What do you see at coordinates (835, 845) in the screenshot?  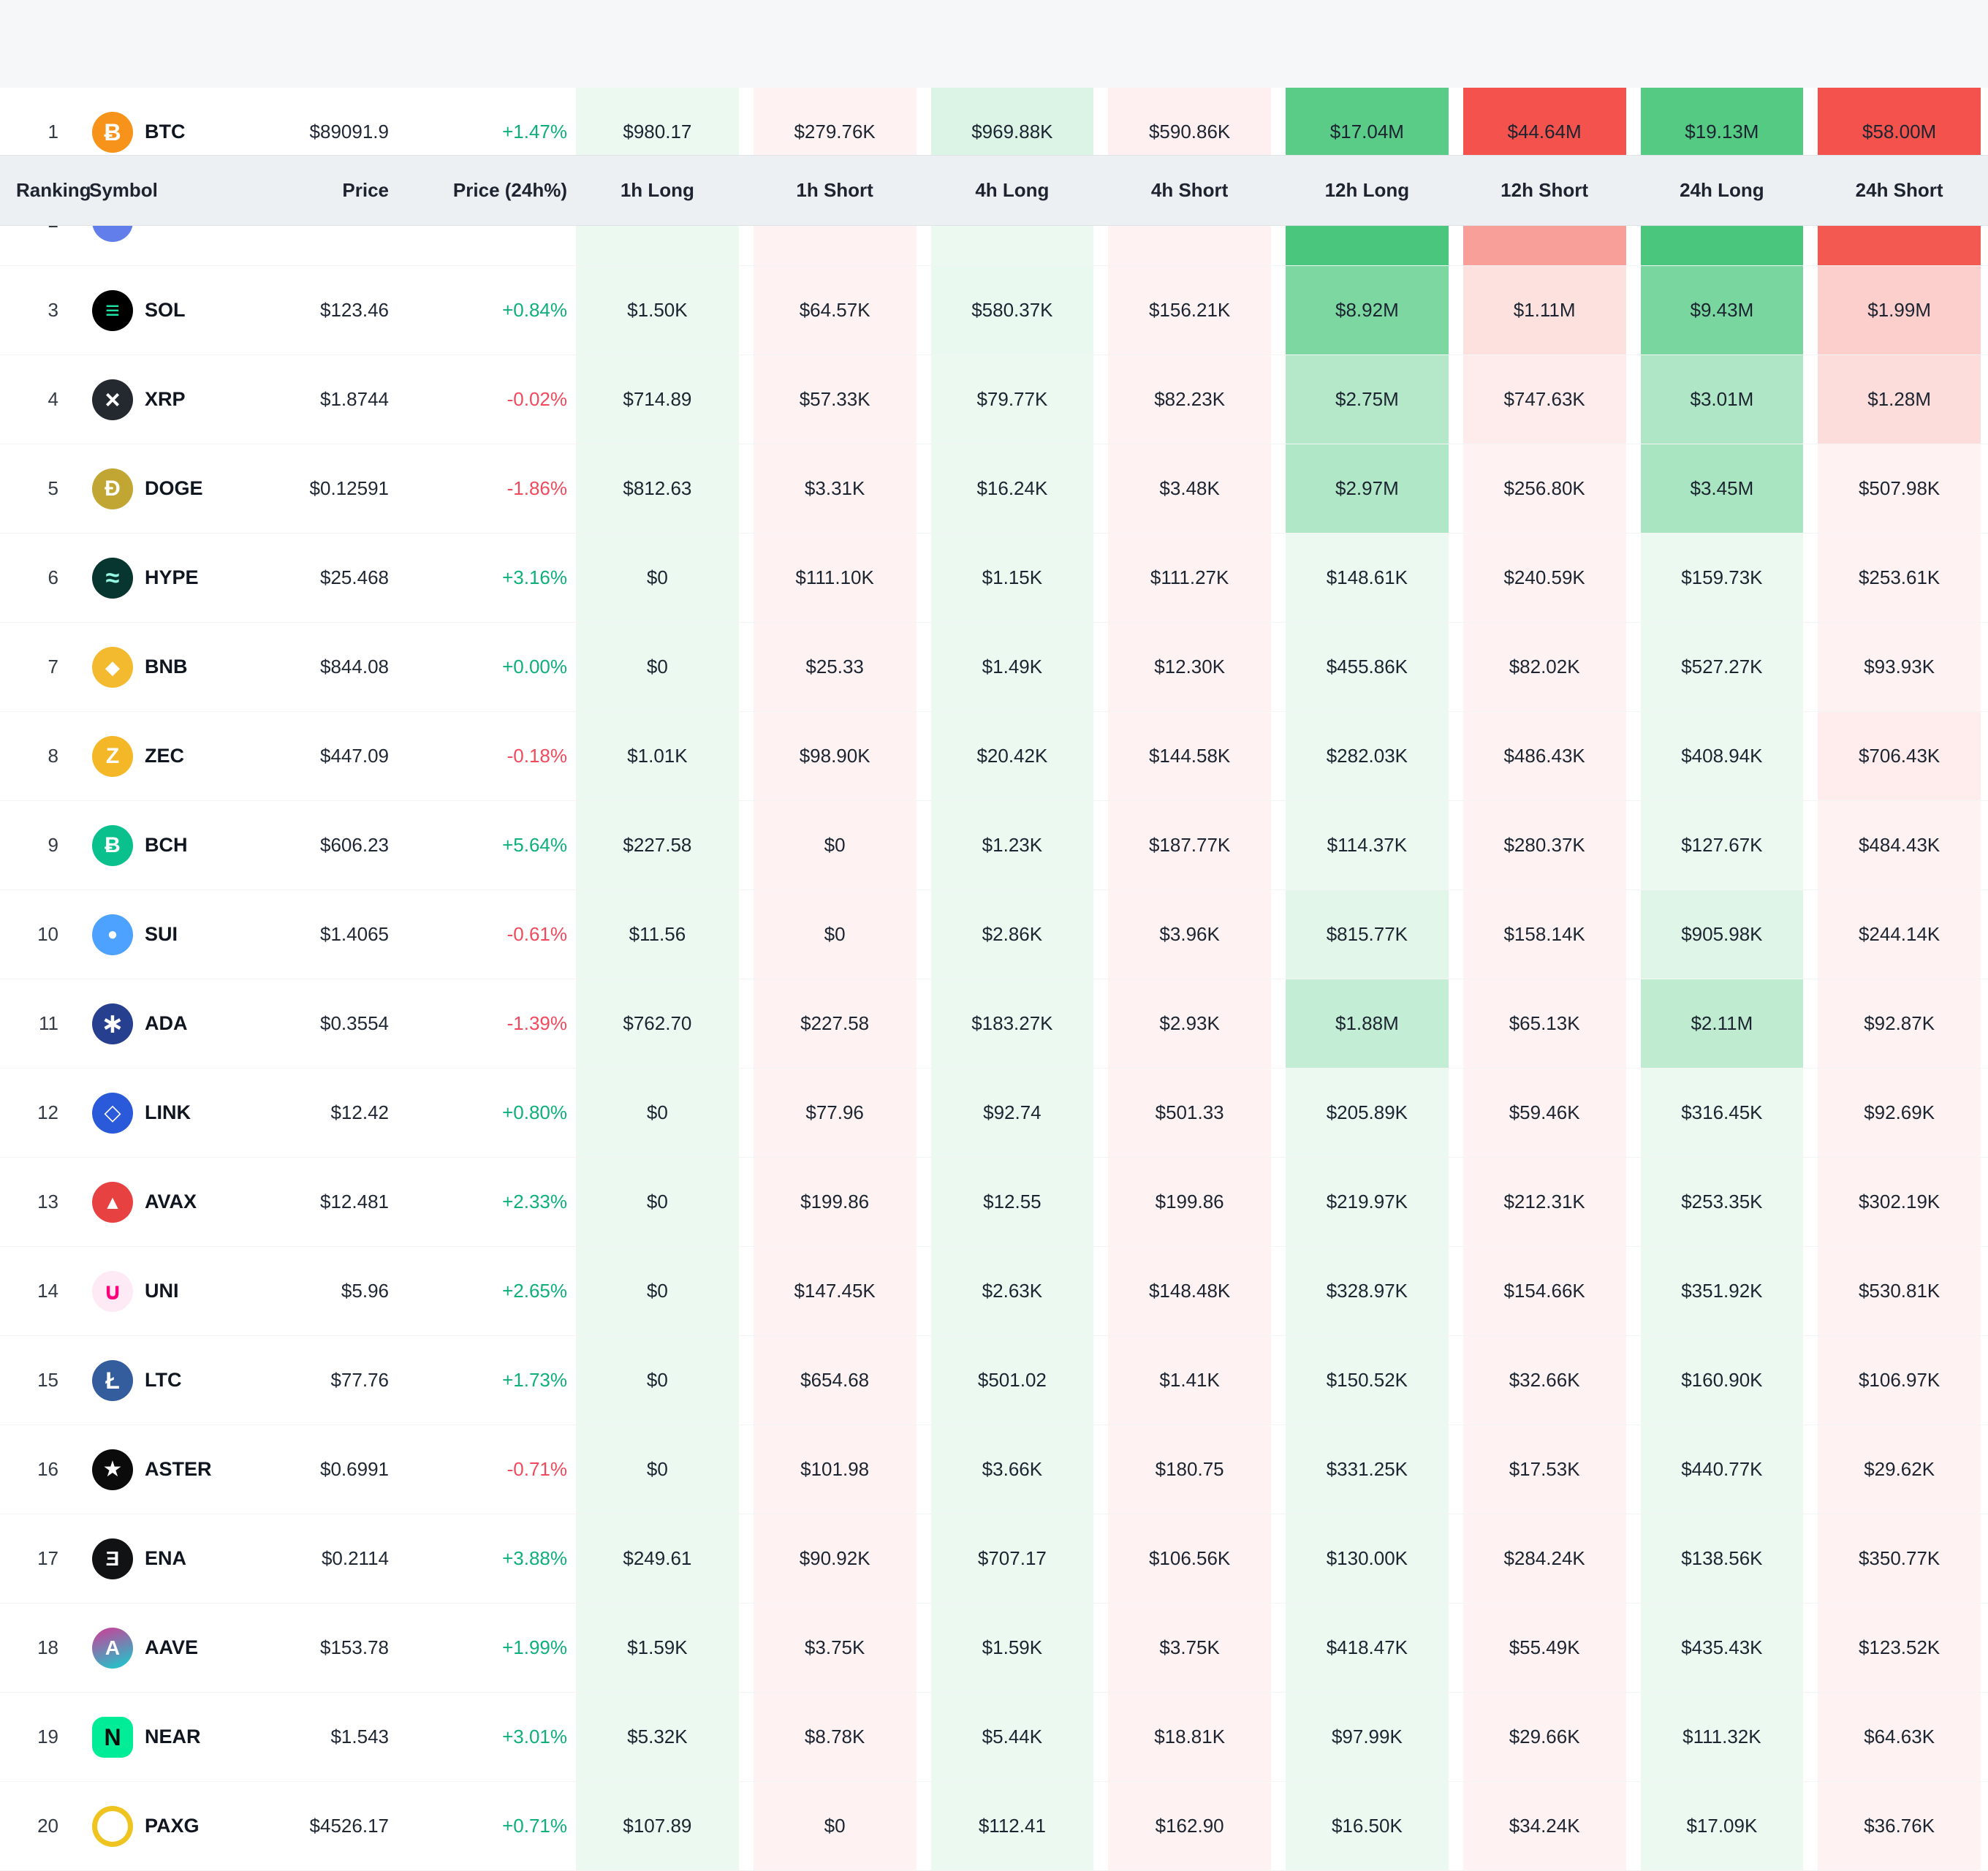 I see `liquidation-cell-1h-short: $0` at bounding box center [835, 845].